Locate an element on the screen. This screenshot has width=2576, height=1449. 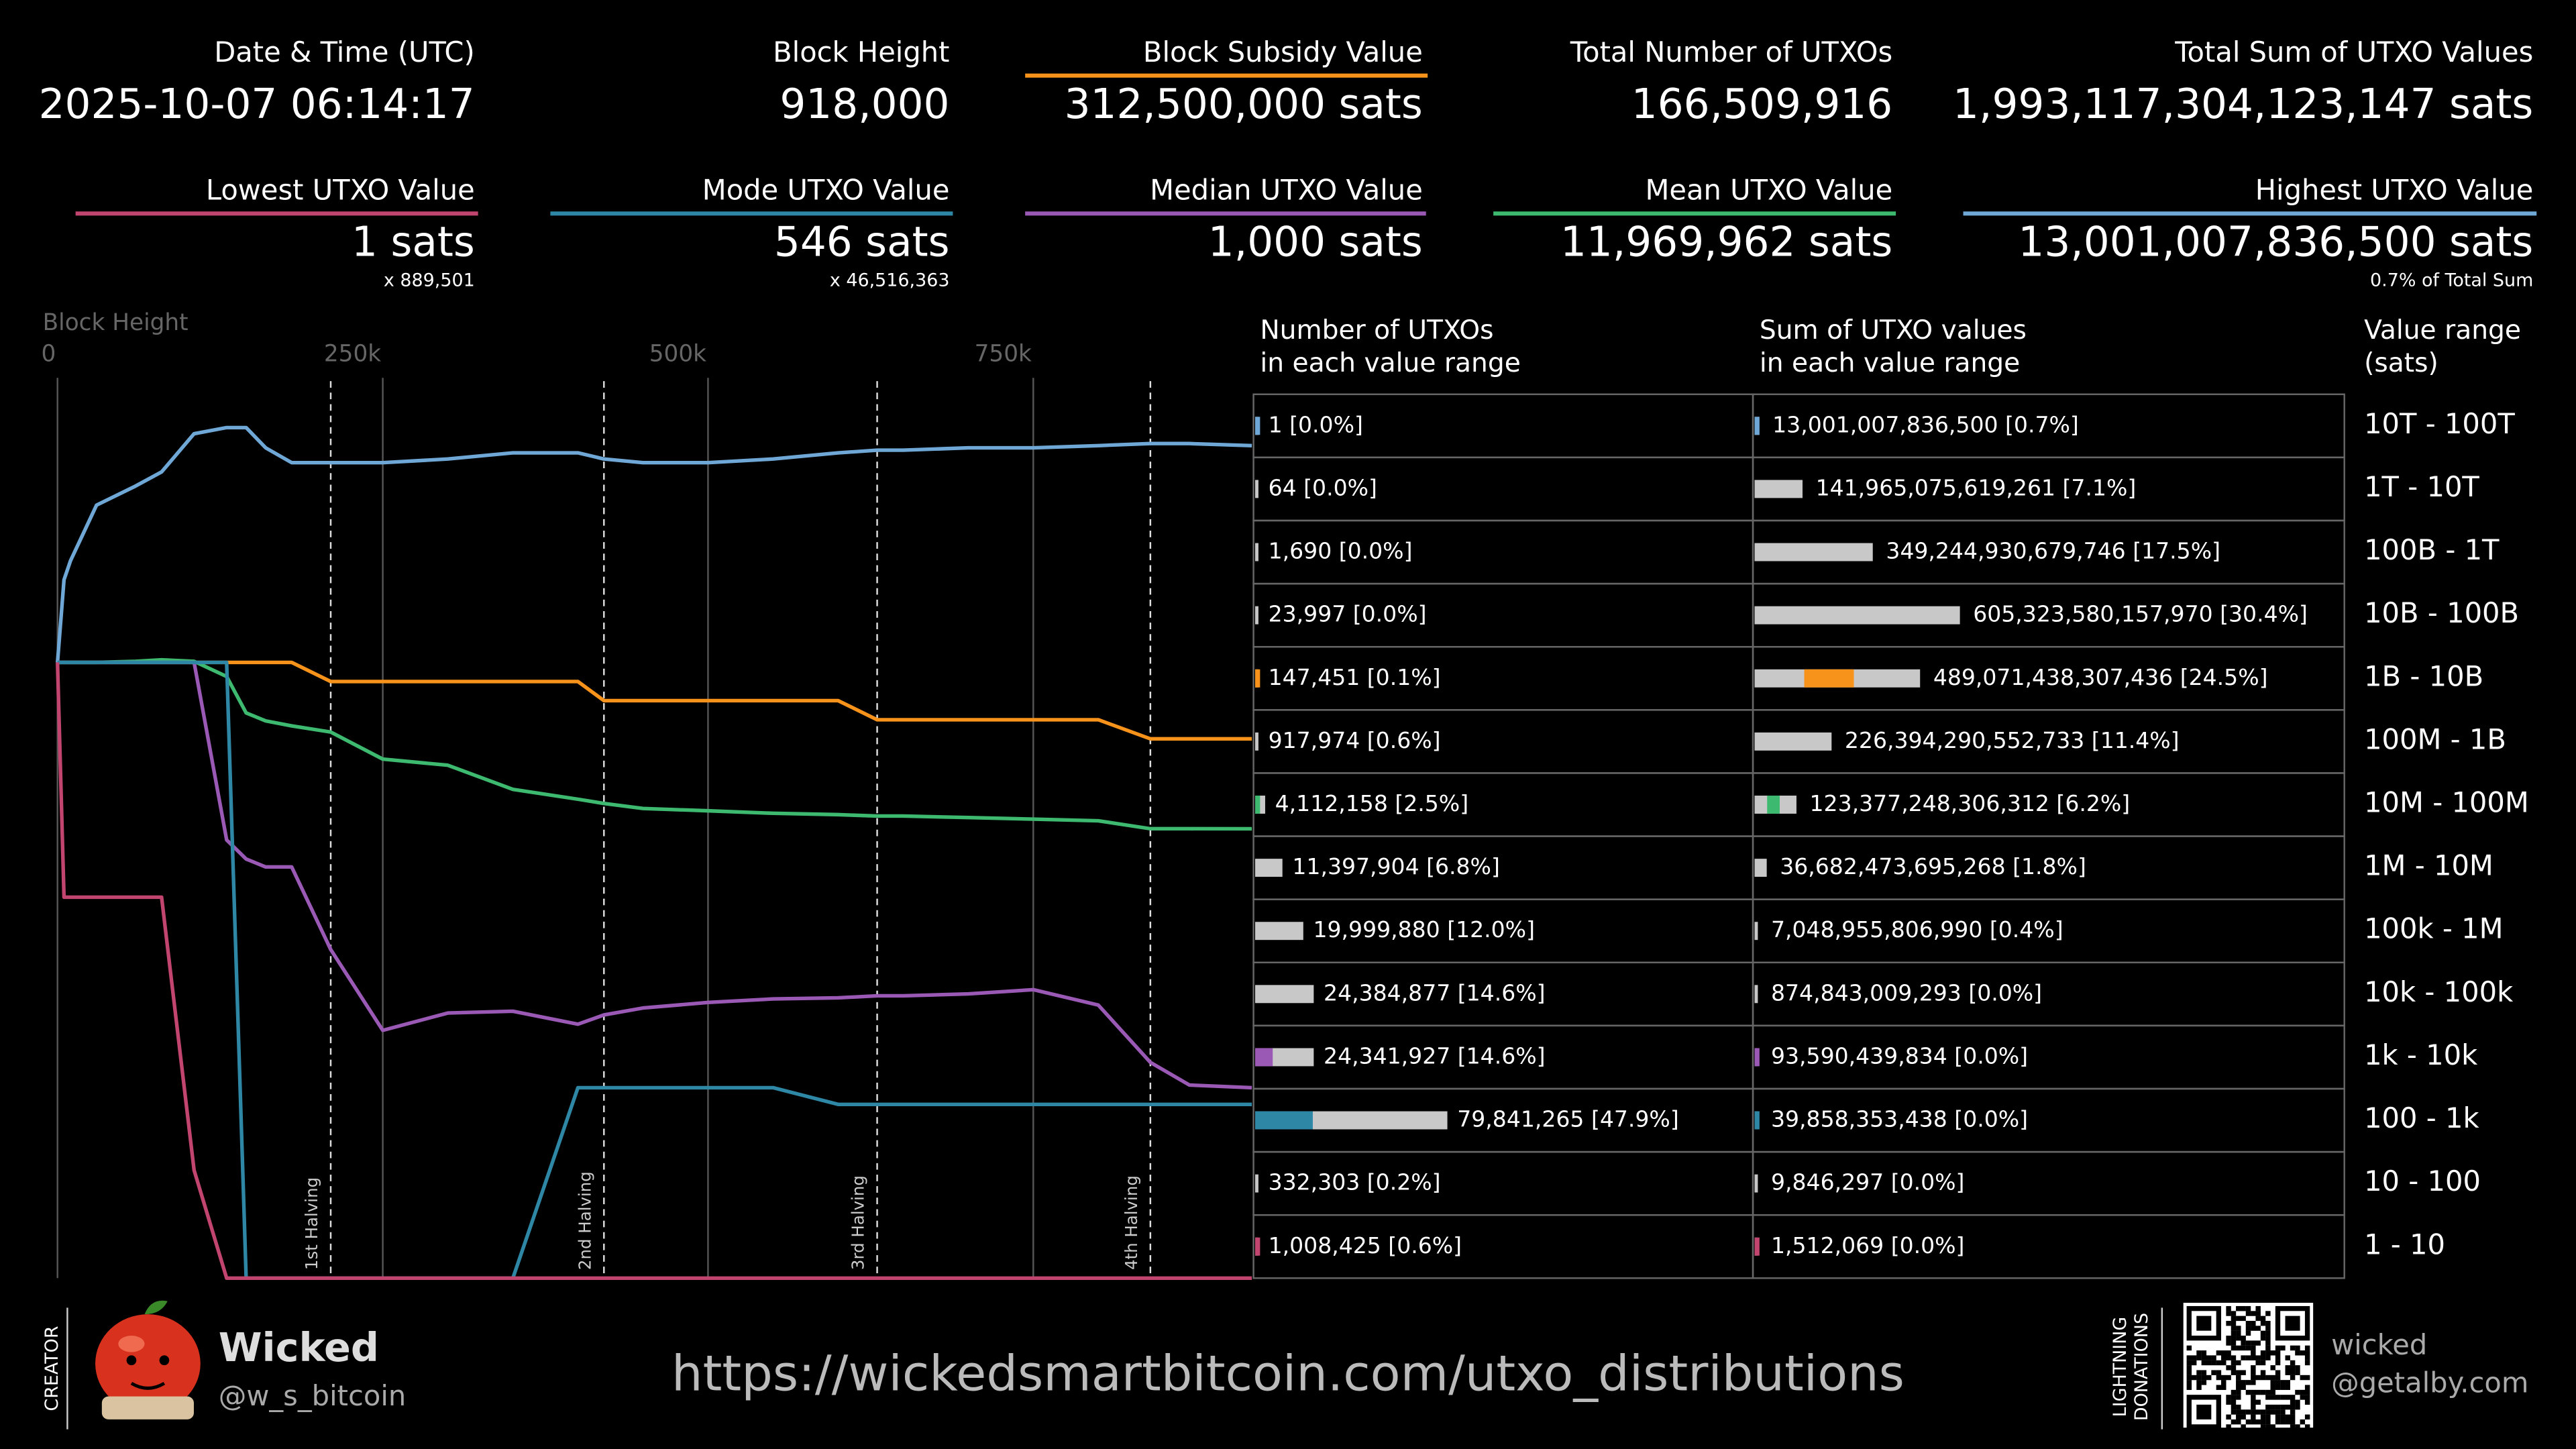
stat-note: x 46,516,363 is located at coordinates (890, 280).